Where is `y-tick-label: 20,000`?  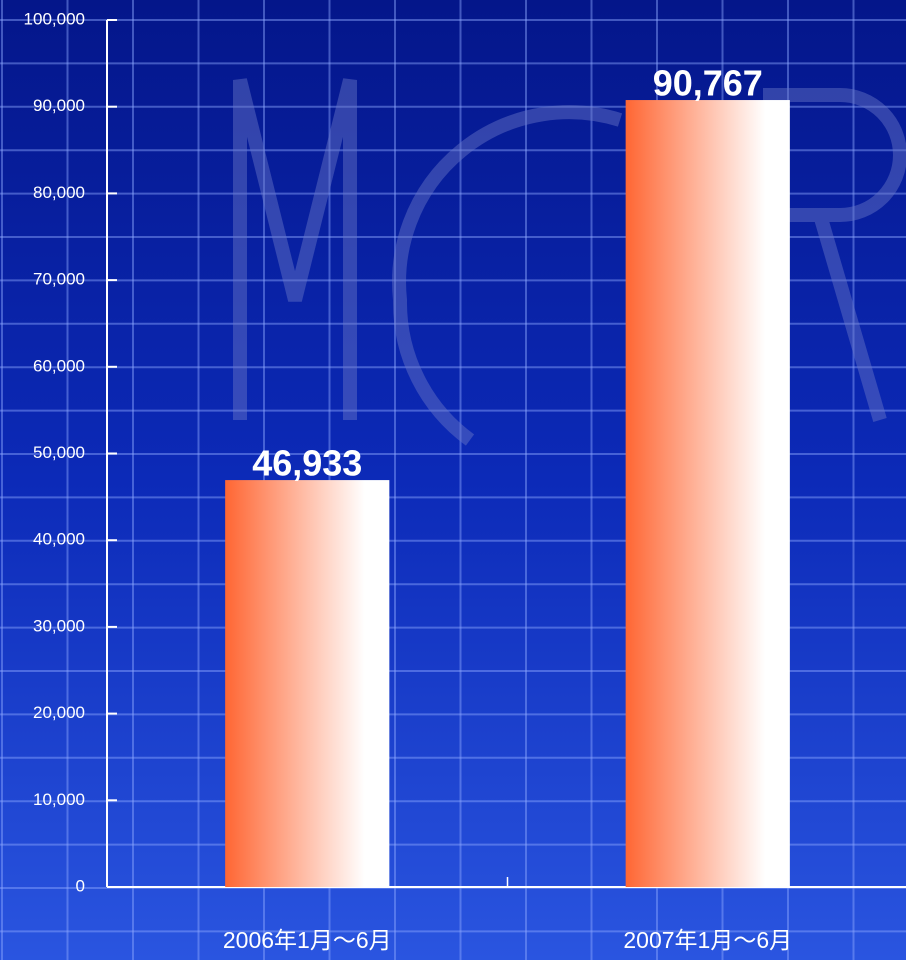 y-tick-label: 20,000 is located at coordinates (59, 712).